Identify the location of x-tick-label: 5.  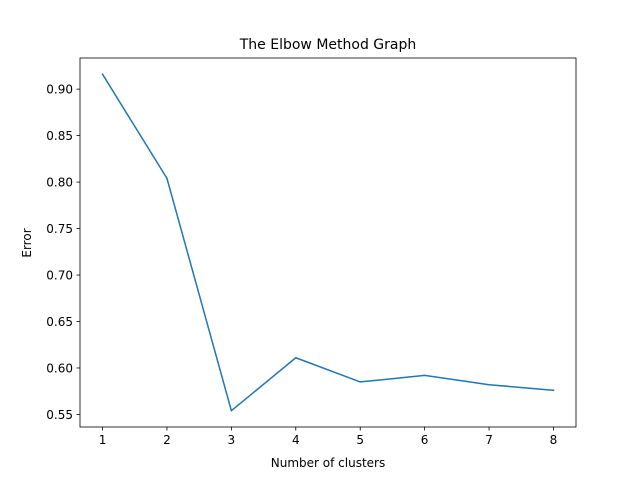
(360, 440).